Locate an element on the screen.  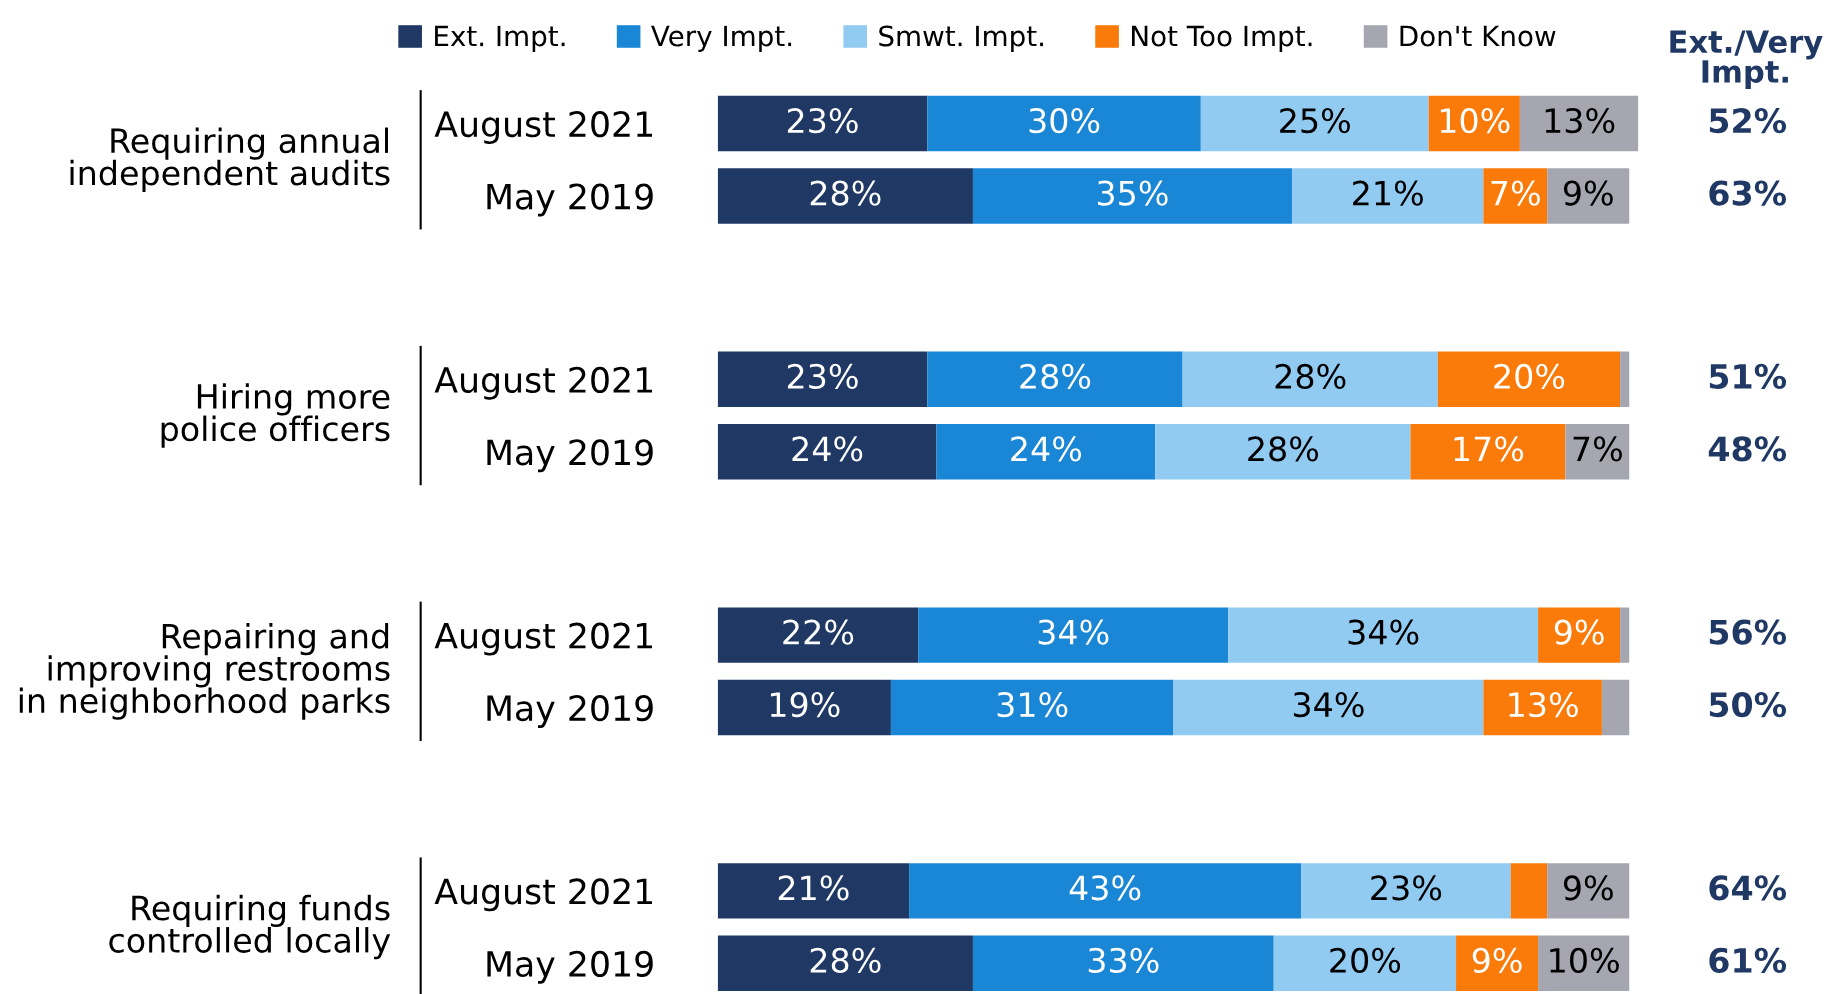
legend-label: Smwt. Impt. is located at coordinates (961, 38).